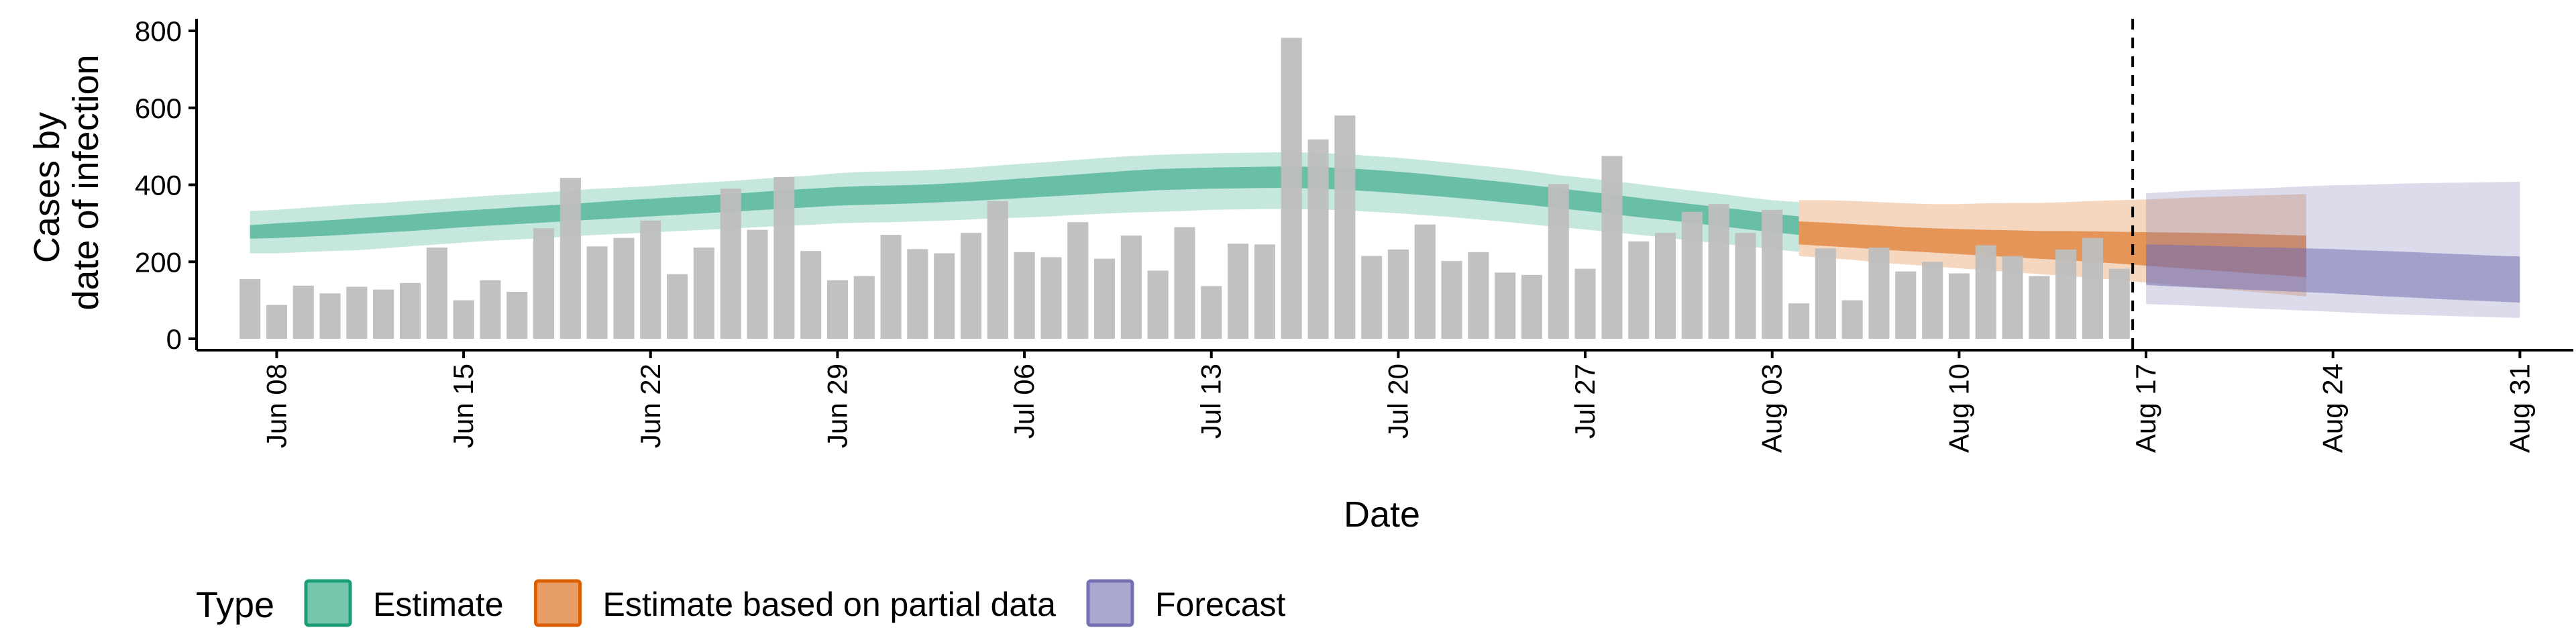 The width and height of the screenshot is (2576, 644). I want to click on y-axis-ticks: 0 200 400 600 800, so click(166, 185).